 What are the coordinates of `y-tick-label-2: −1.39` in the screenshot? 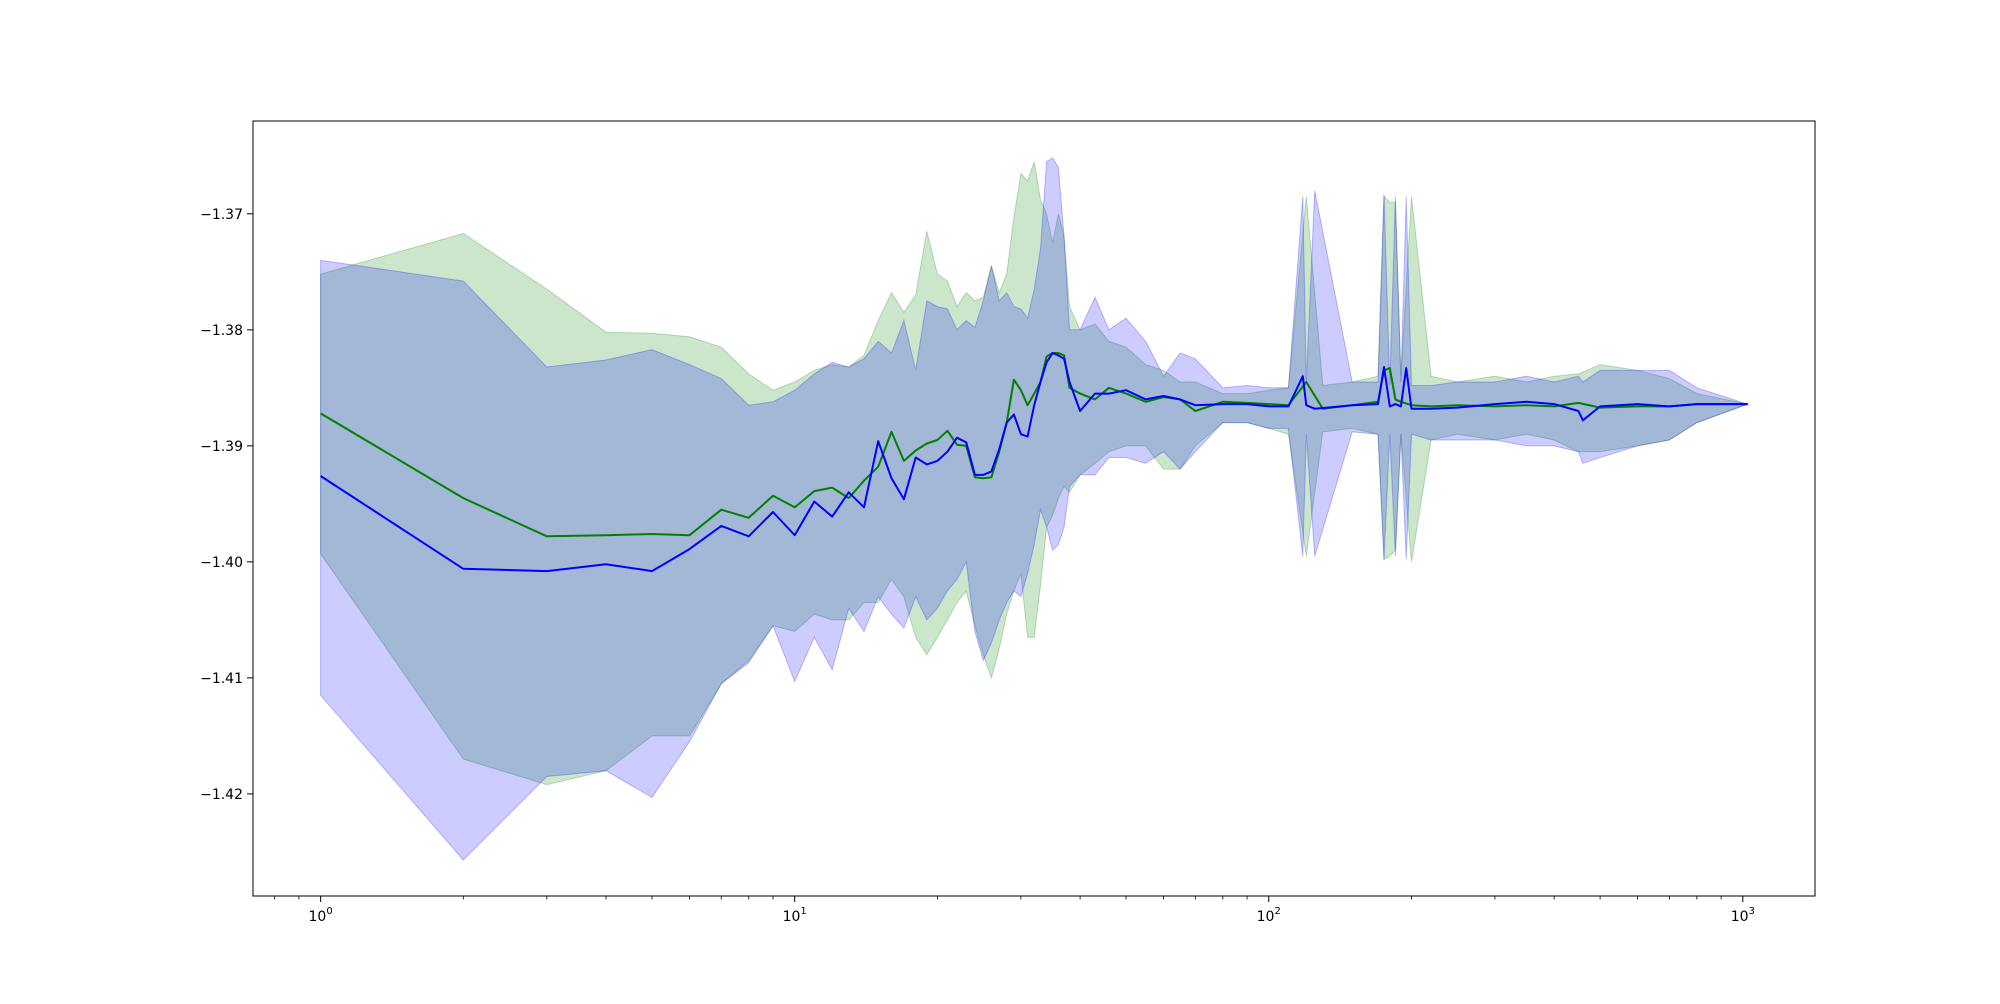 It's located at (221, 447).